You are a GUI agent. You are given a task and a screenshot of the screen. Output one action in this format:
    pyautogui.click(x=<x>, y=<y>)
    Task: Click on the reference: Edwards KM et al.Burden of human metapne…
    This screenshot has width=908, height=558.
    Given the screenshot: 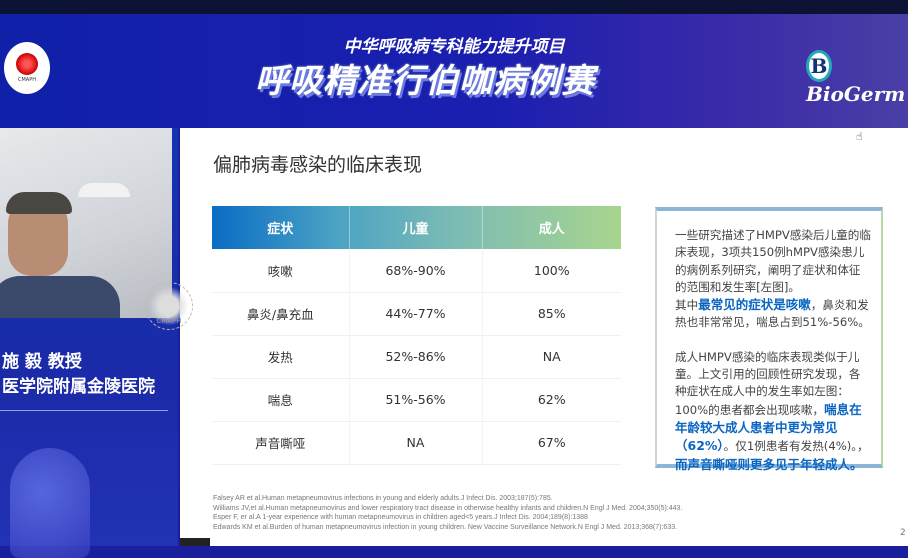 What is the action you would take?
    pyautogui.click(x=445, y=527)
    